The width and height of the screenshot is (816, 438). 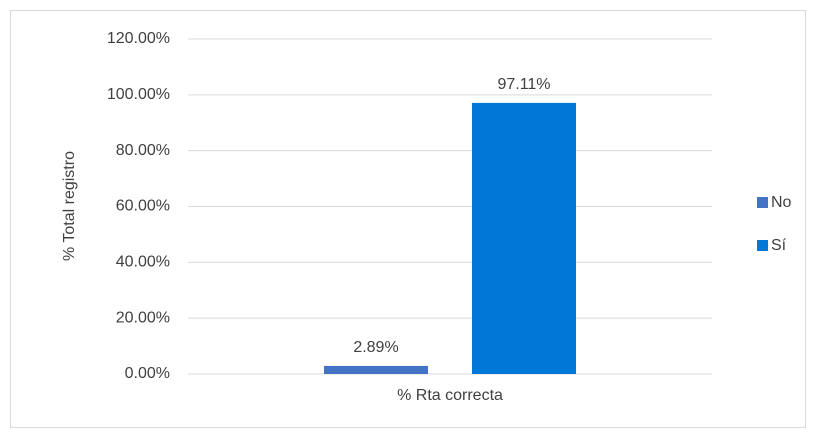 What do you see at coordinates (375, 347) in the screenshot?
I see `data-label: 2.89%` at bounding box center [375, 347].